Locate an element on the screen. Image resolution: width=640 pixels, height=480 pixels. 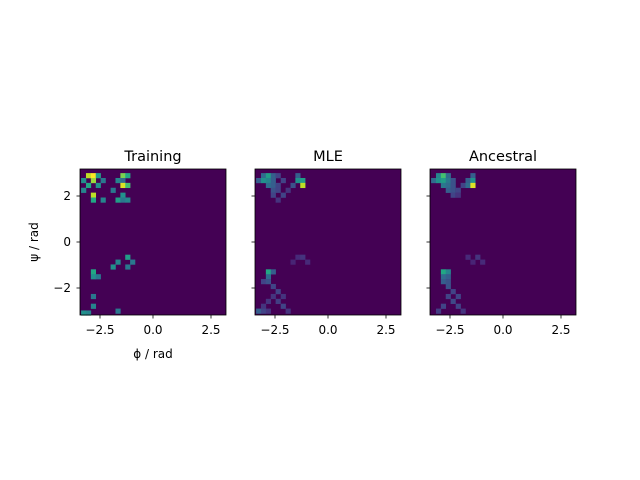
x-tick-label: 0.0 is located at coordinates (327, 330).